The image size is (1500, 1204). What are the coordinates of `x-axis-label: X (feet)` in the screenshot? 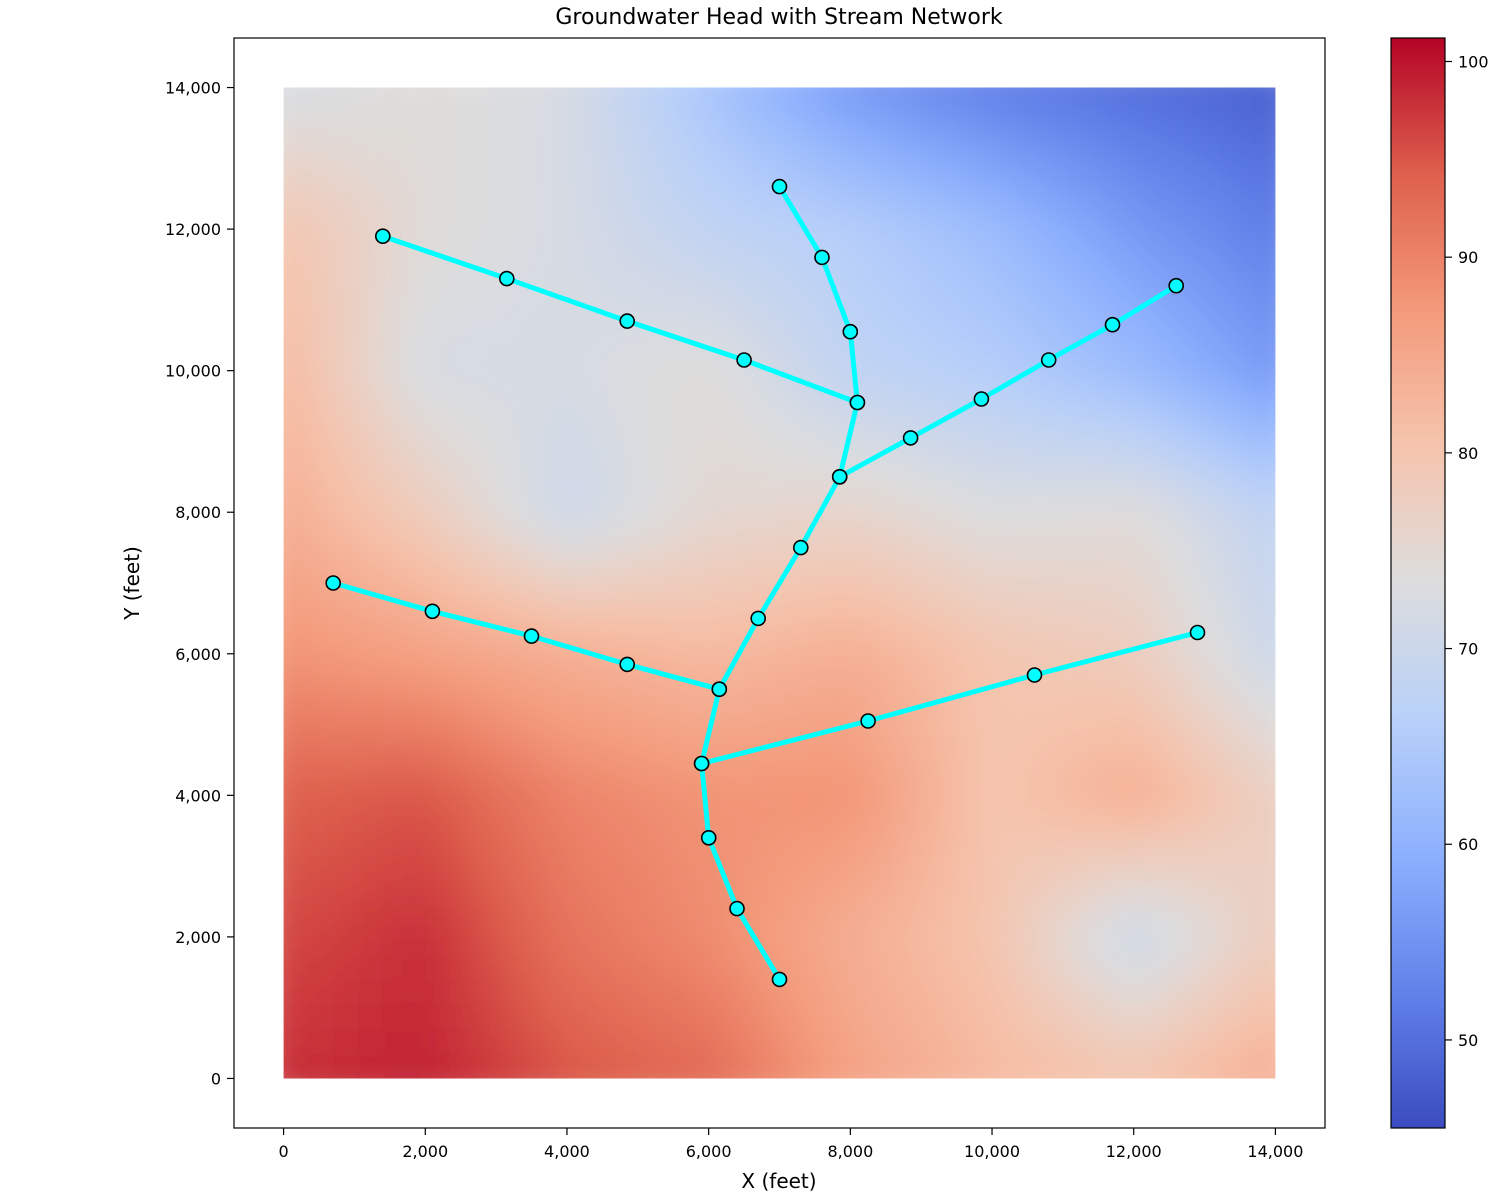 It's located at (778, 1181).